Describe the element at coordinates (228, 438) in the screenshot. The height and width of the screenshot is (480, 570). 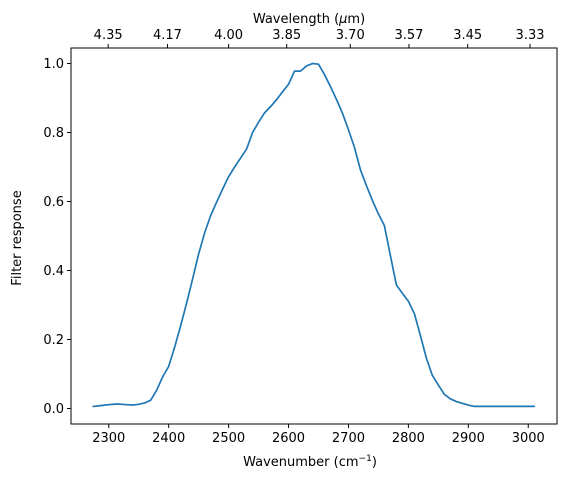
I see `x-tick-label: 2500` at that location.